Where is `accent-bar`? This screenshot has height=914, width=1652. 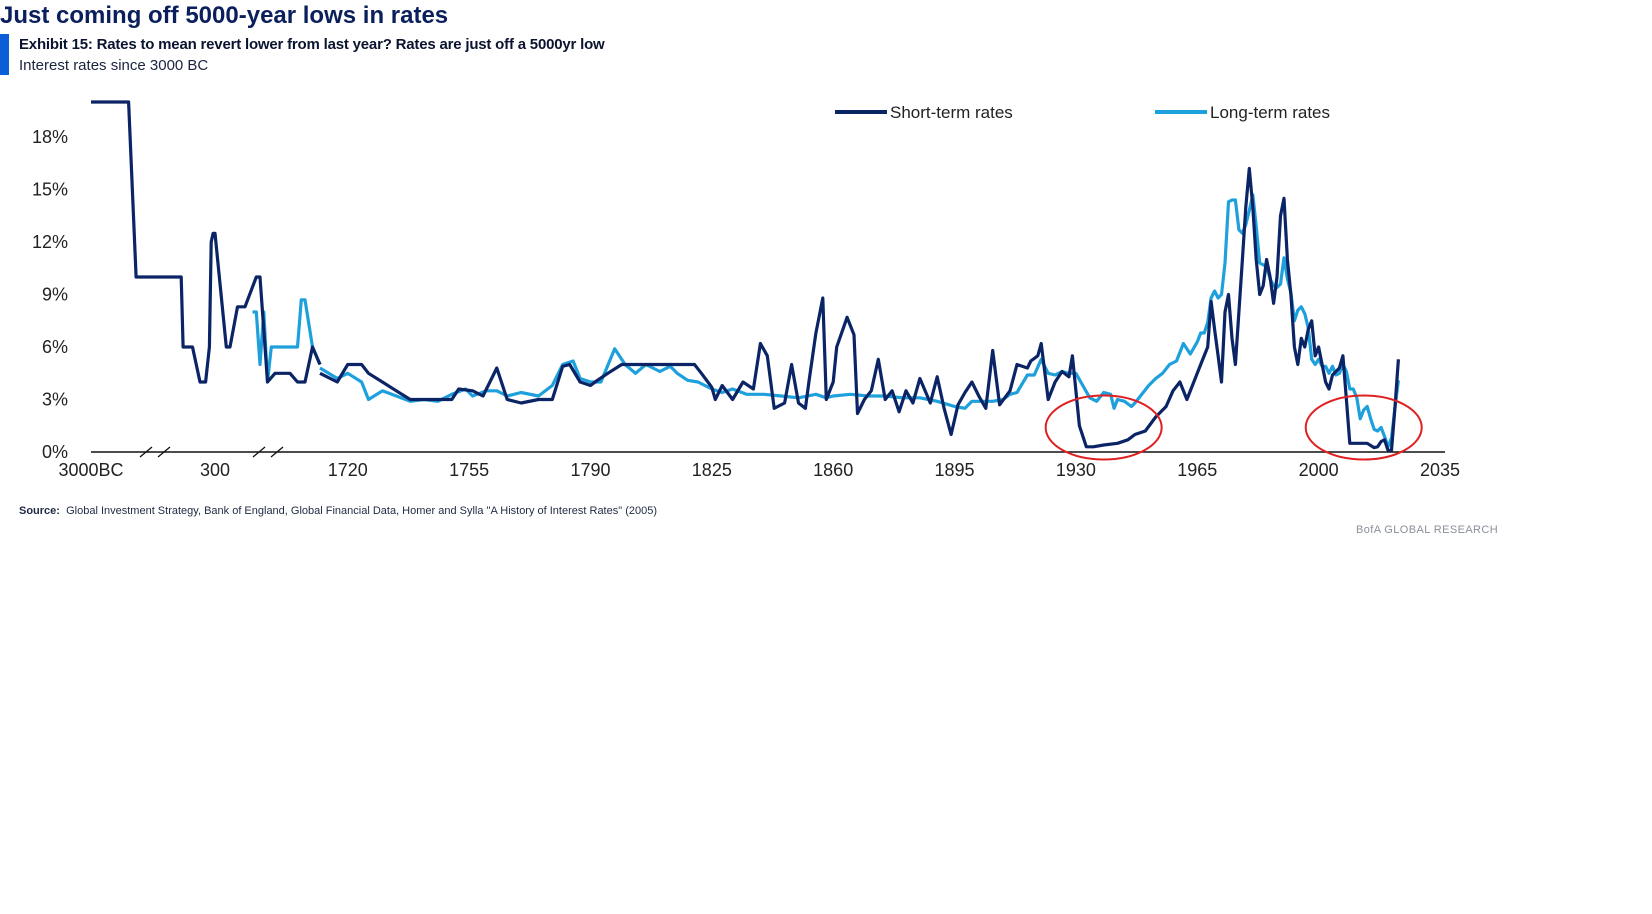 accent-bar is located at coordinates (4, 54).